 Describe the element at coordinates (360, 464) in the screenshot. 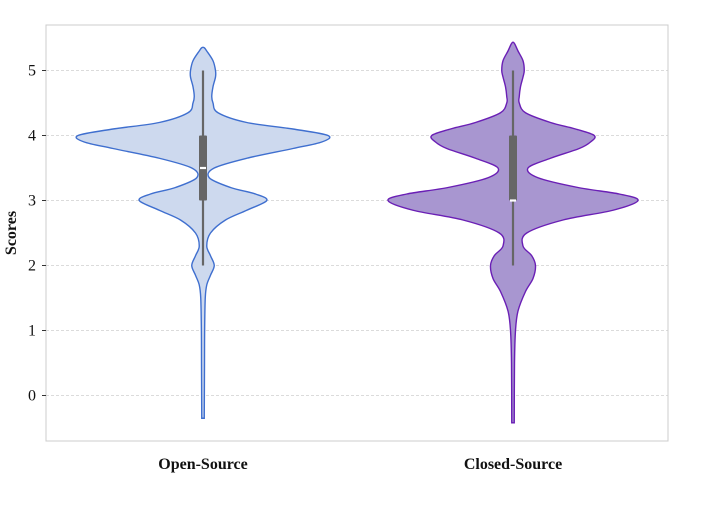

I see `x-axis-categories: Open-Source Closed-Source` at that location.